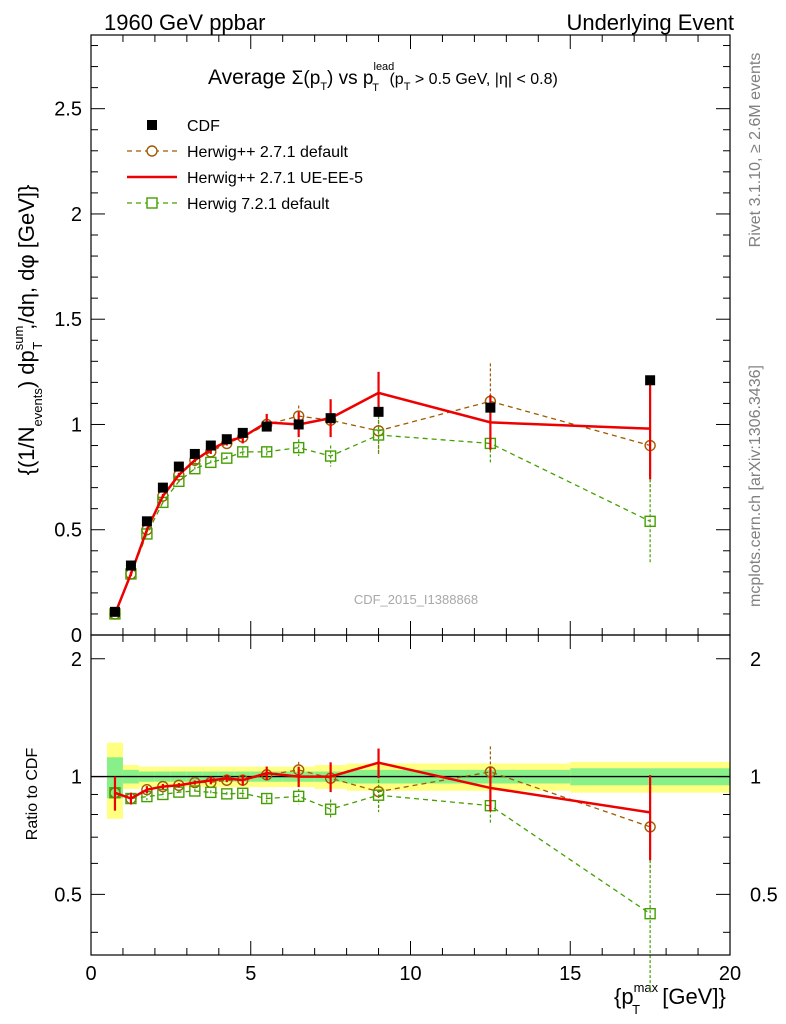  What do you see at coordinates (268, 152) in the screenshot?
I see `legend-label: Herwig++ 2.7.1 default` at bounding box center [268, 152].